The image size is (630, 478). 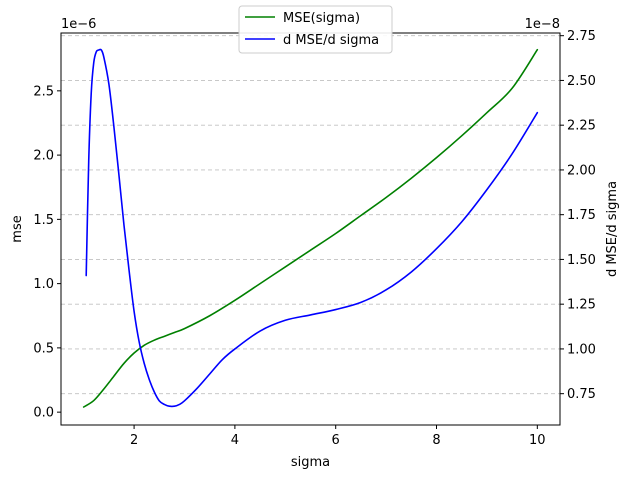 What do you see at coordinates (581, 260) in the screenshot?
I see `y-right-tick-label: 1.50` at bounding box center [581, 260].